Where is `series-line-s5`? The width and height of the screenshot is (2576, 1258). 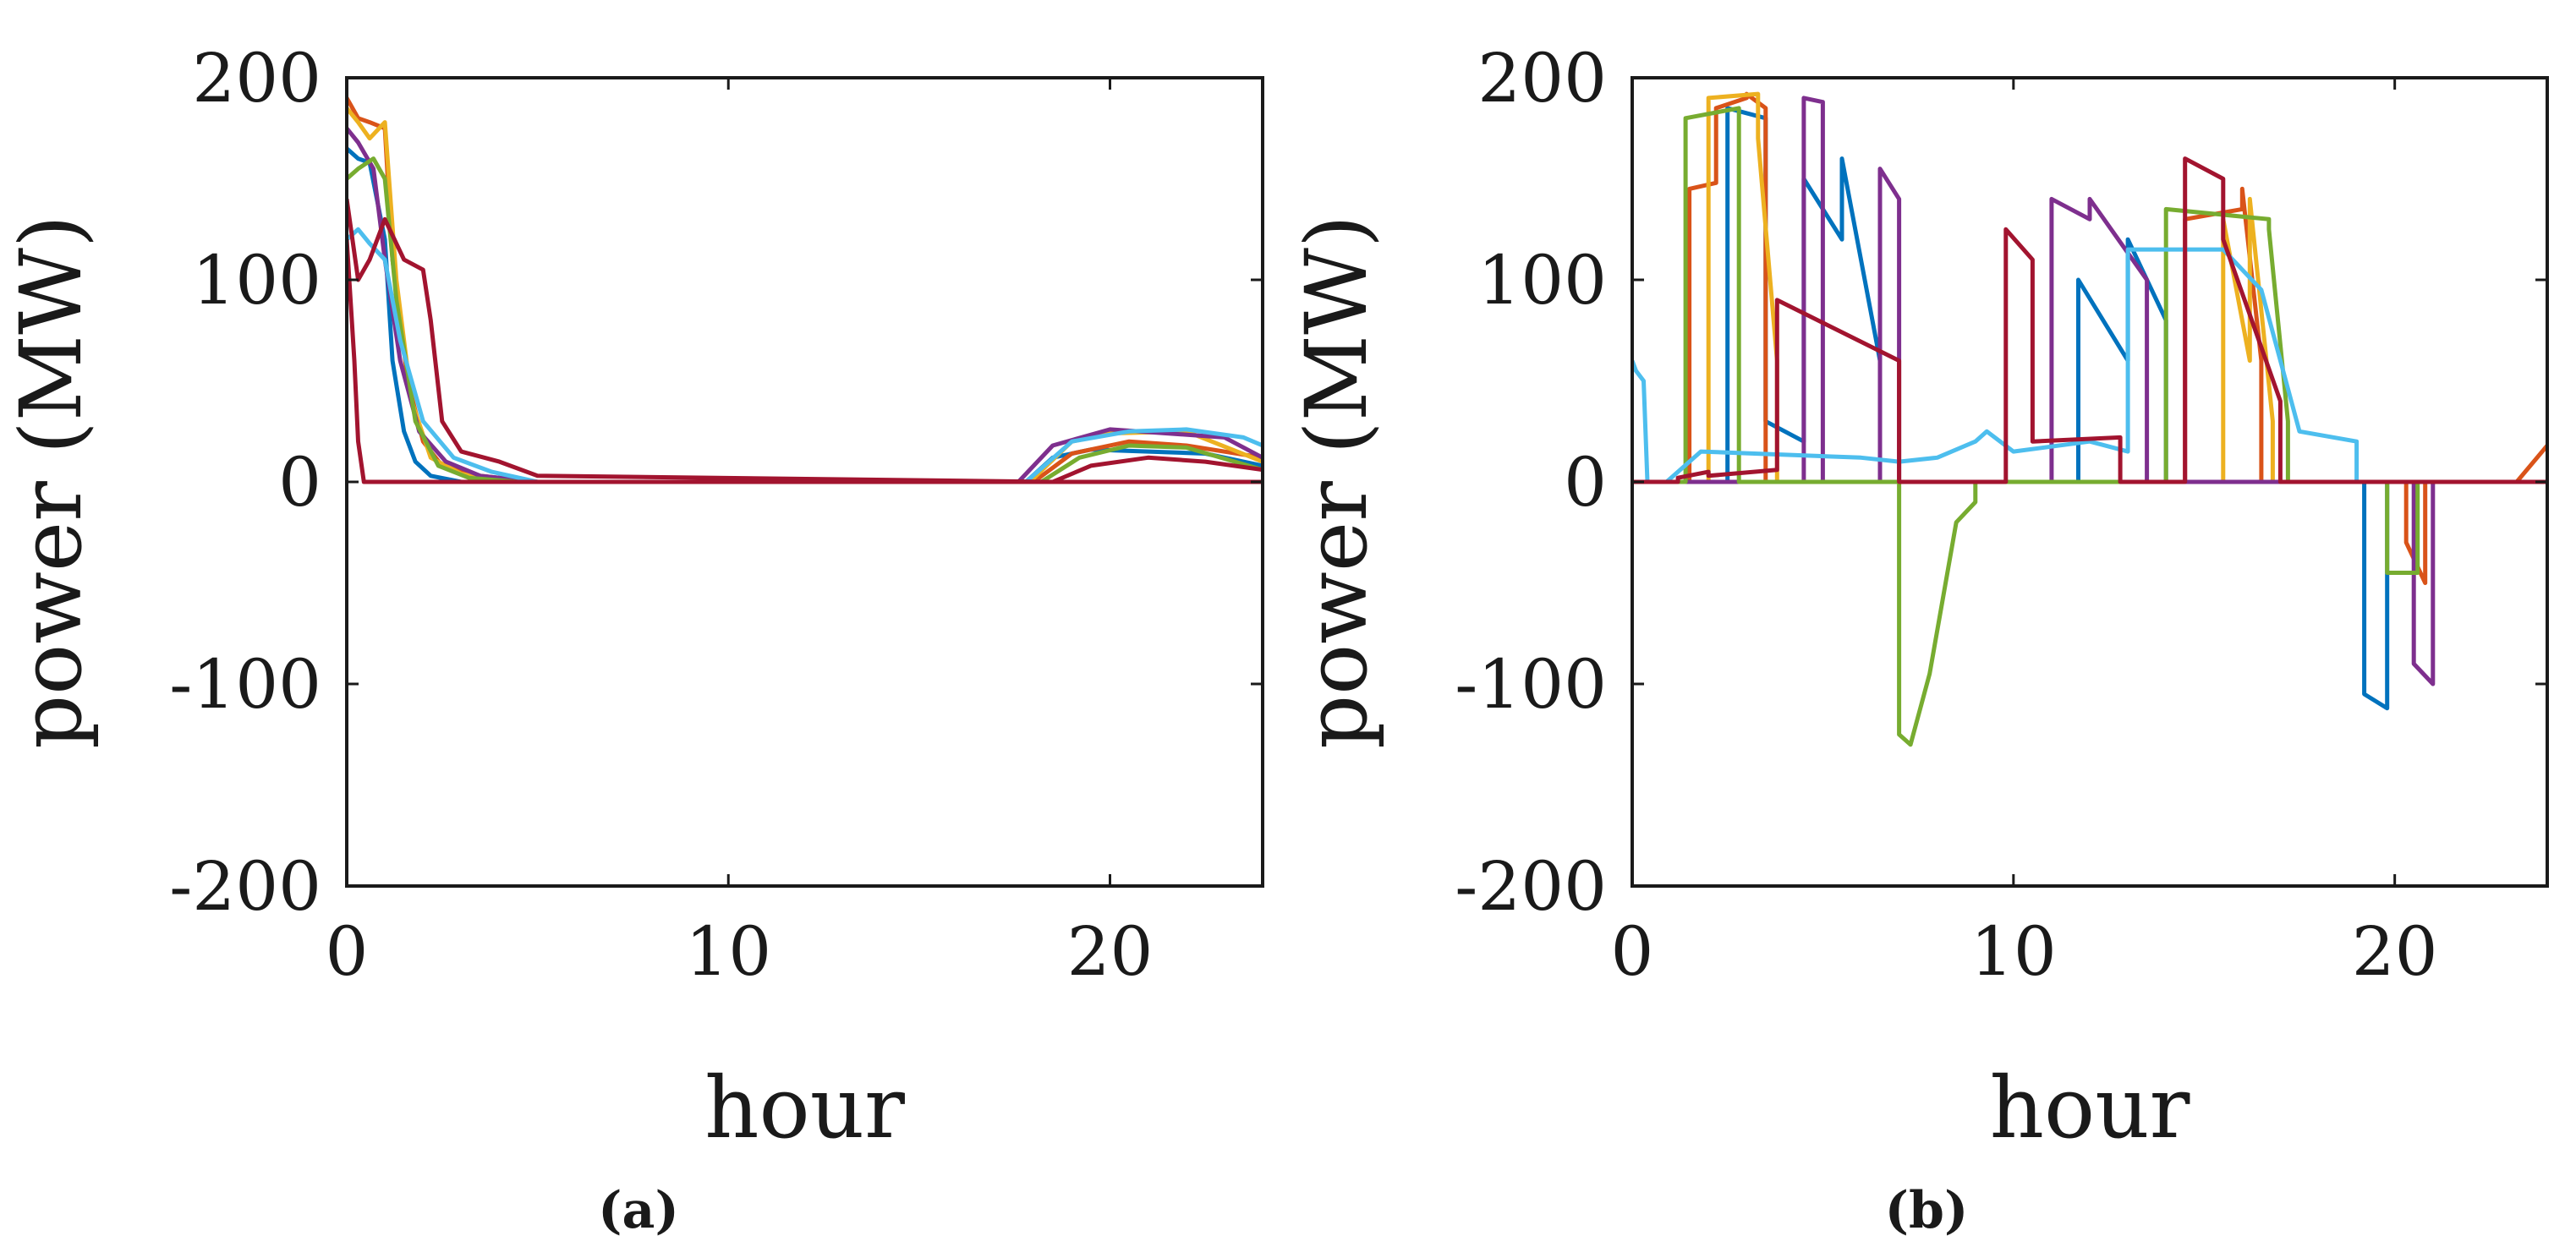
series-line-s5 is located at coordinates (805, 320).